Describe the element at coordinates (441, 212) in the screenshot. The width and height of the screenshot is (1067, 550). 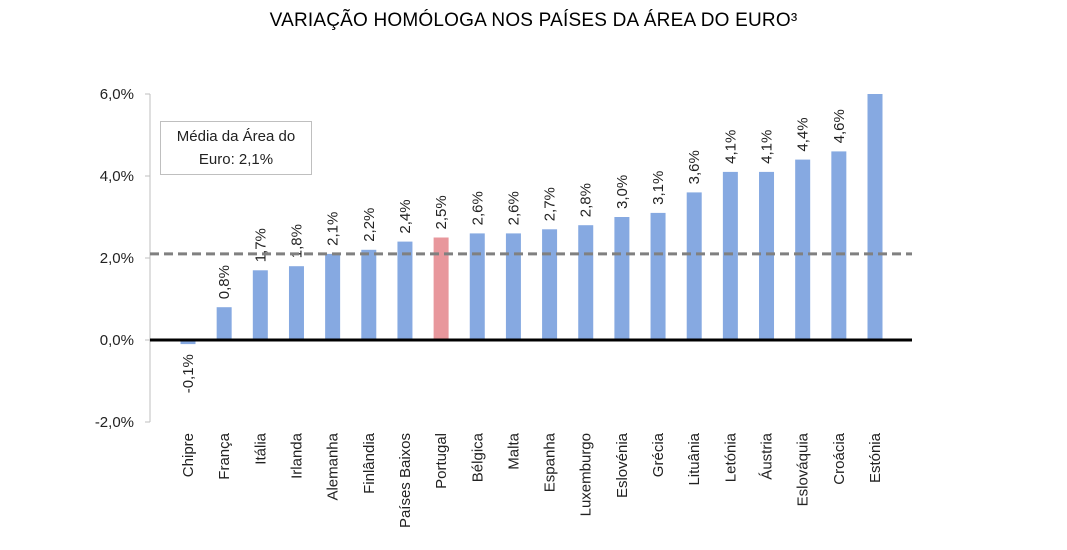
I see `data-label: 2,5%` at that location.